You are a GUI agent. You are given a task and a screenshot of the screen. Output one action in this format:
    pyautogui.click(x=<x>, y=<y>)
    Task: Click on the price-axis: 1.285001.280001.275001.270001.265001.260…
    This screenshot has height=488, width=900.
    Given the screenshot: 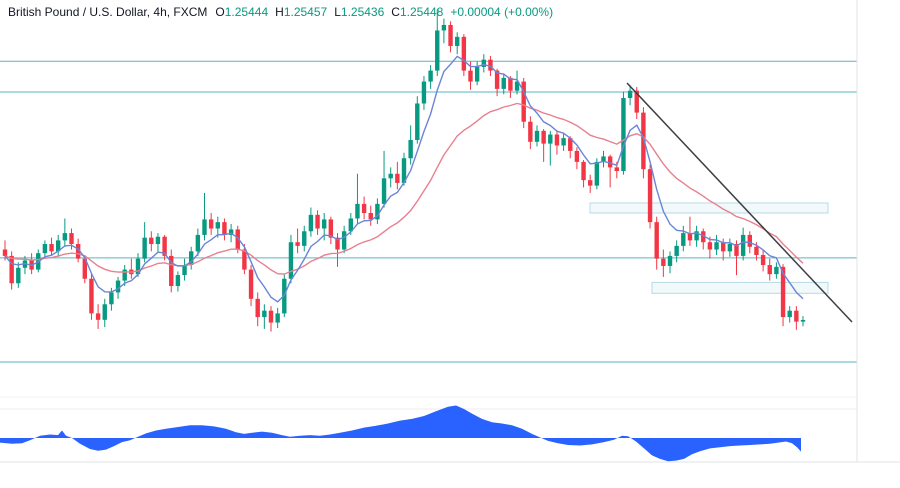 What is the action you would take?
    pyautogui.click(x=878, y=231)
    